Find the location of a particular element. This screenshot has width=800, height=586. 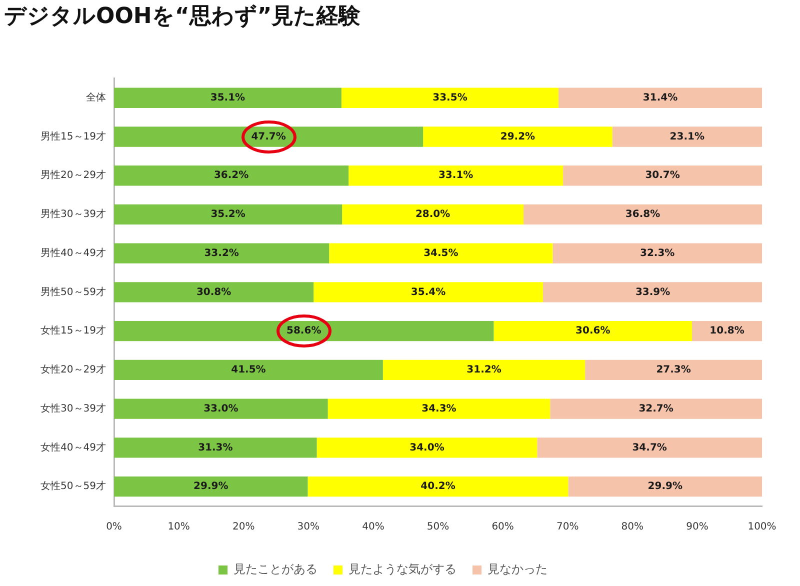

data-label: 33.0% is located at coordinates (221, 408).